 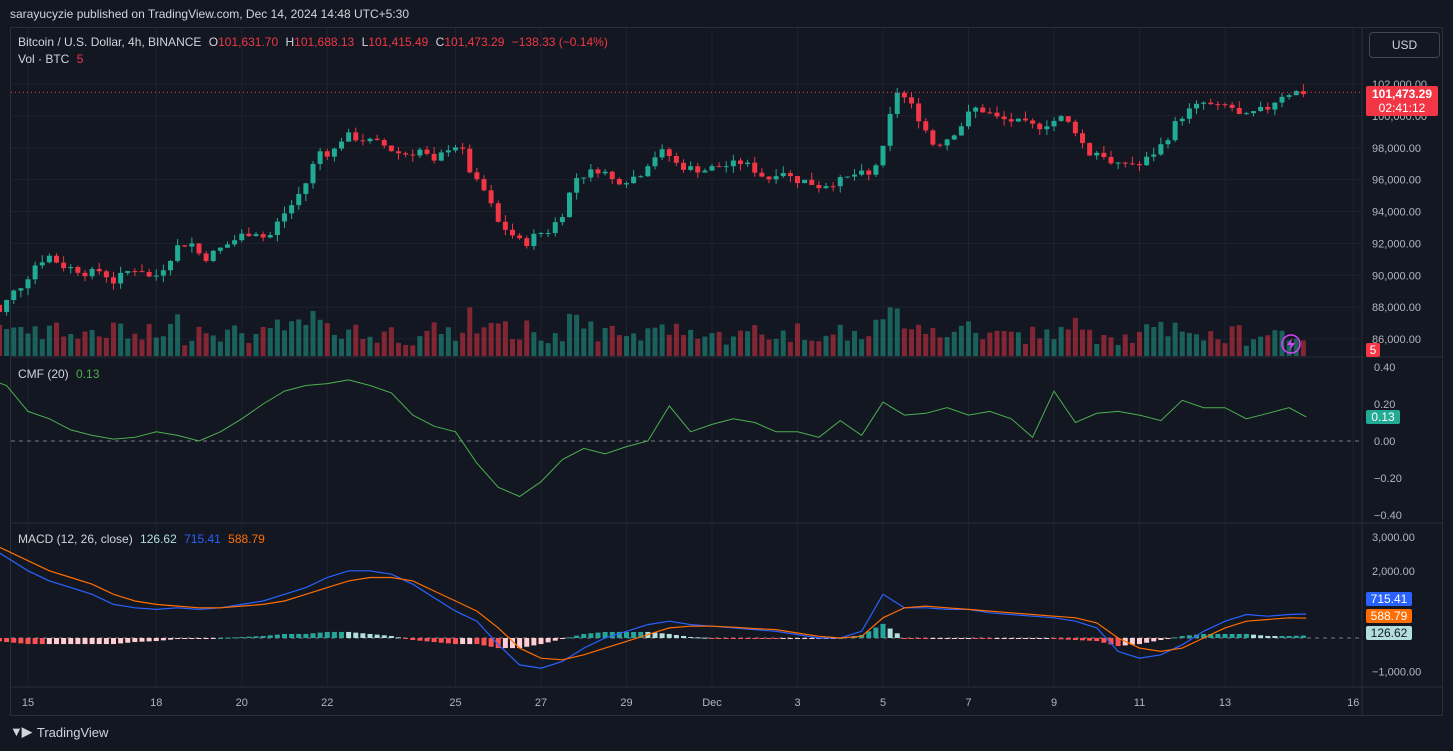 What do you see at coordinates (1402, 108) in the screenshot?
I see `bar-countdown: 02:41:12` at bounding box center [1402, 108].